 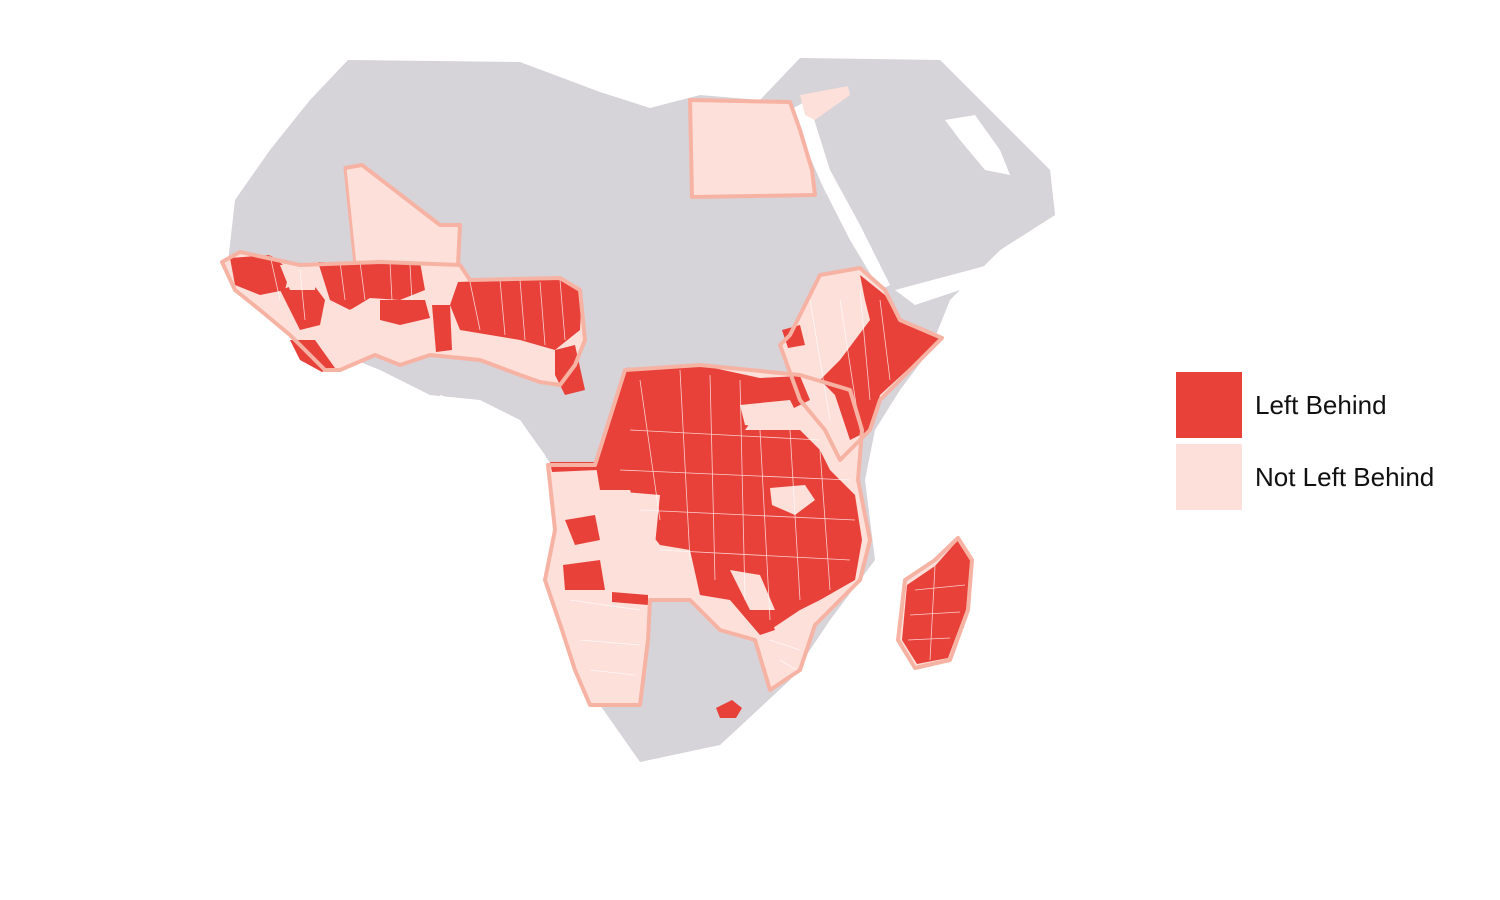 I want to click on boundary-lines-south, so click(x=685, y=637).